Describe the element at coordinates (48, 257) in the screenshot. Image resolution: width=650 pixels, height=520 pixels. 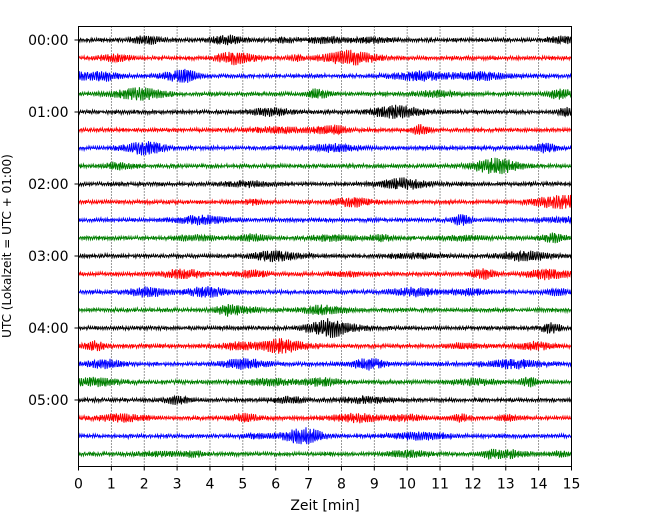
I see `y-tick-label: 03:00` at that location.